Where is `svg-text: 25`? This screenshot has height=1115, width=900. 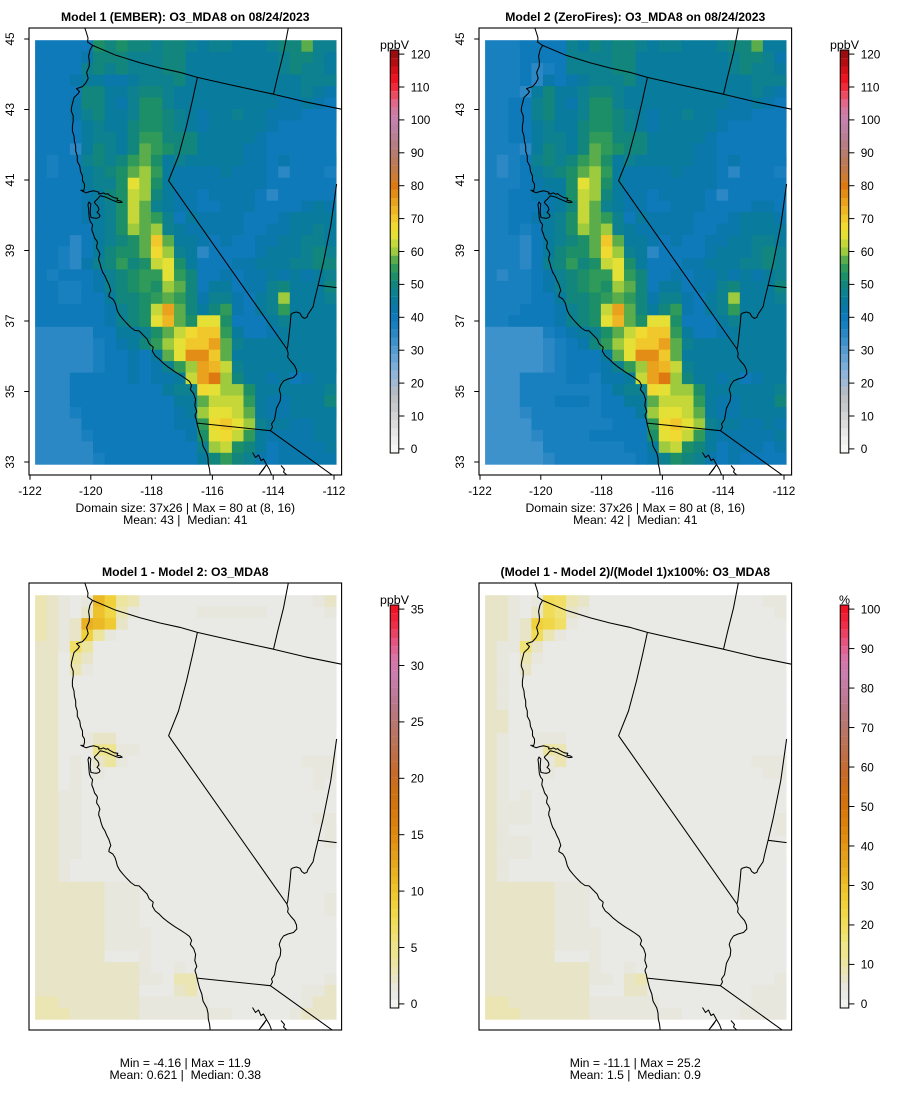
svg-text: 25 is located at coordinates (418, 722).